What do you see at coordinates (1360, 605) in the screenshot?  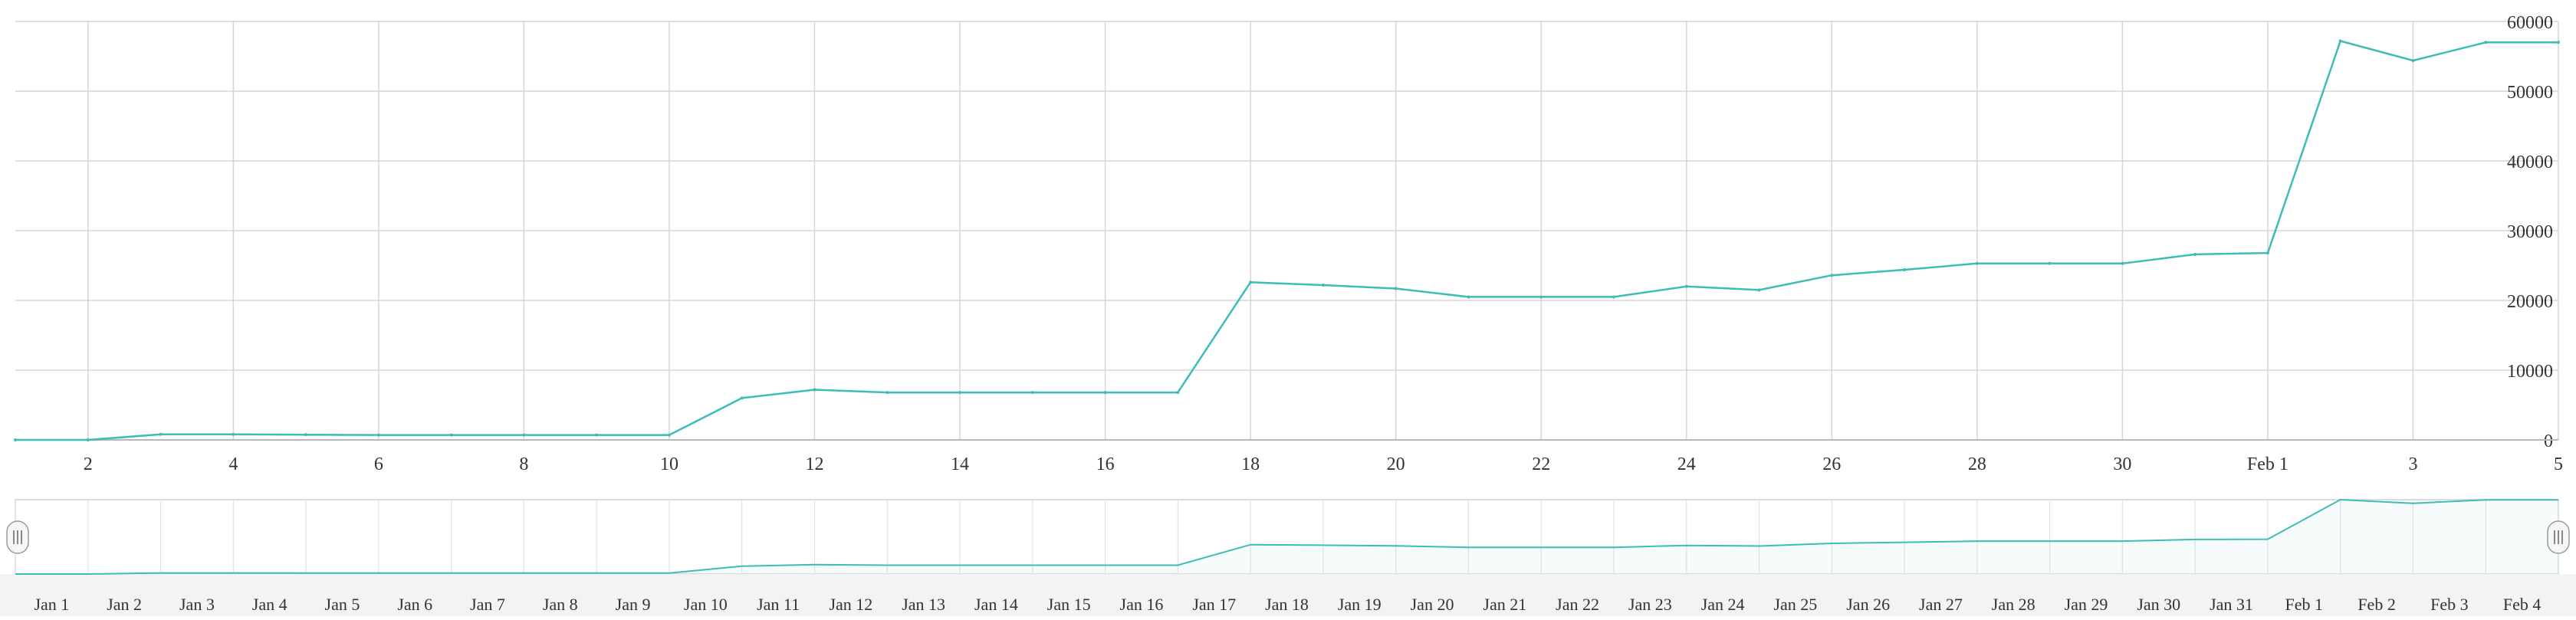 I see `navigator-tick-label: Jan 19` at bounding box center [1360, 605].